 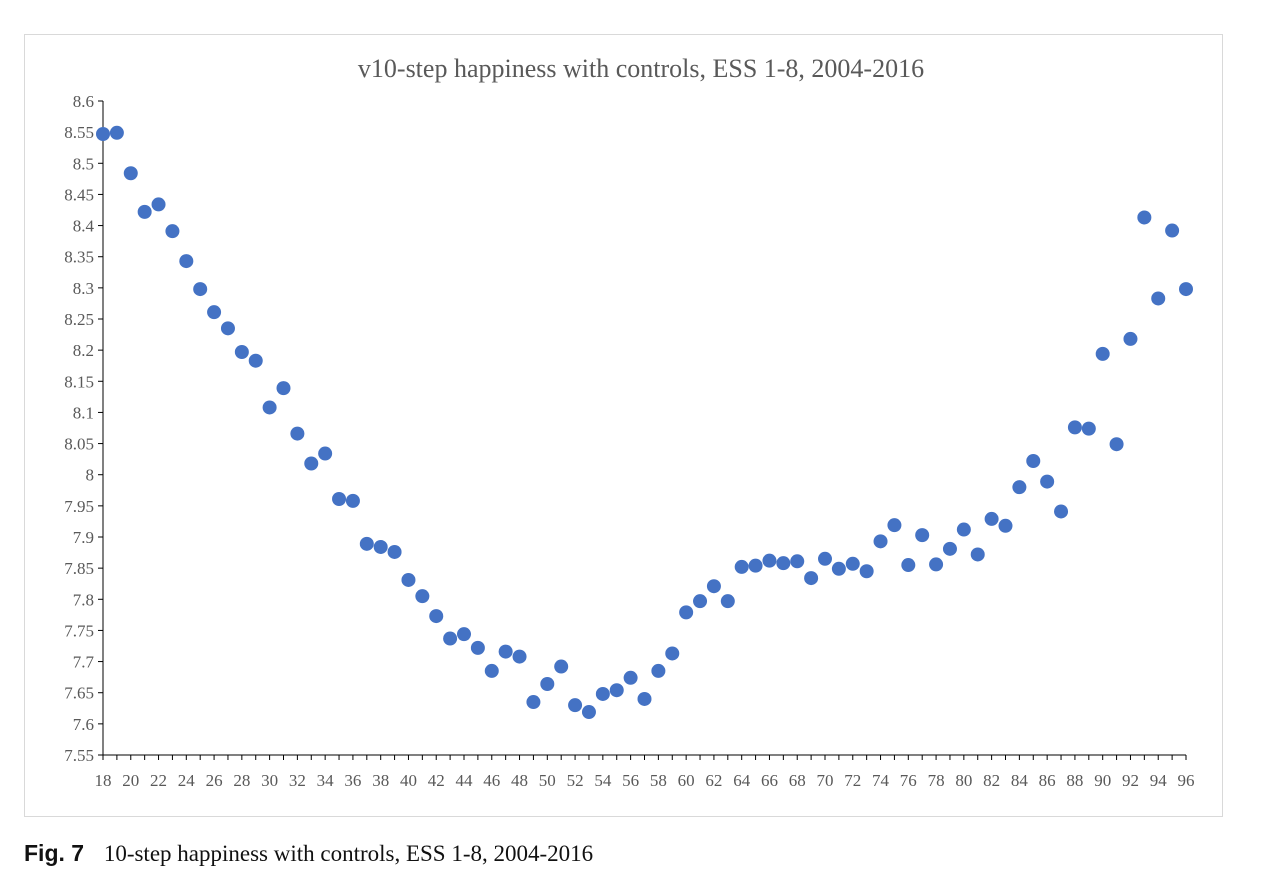 What do you see at coordinates (1020, 780) in the screenshot?
I see `x-tick-label: 84` at bounding box center [1020, 780].